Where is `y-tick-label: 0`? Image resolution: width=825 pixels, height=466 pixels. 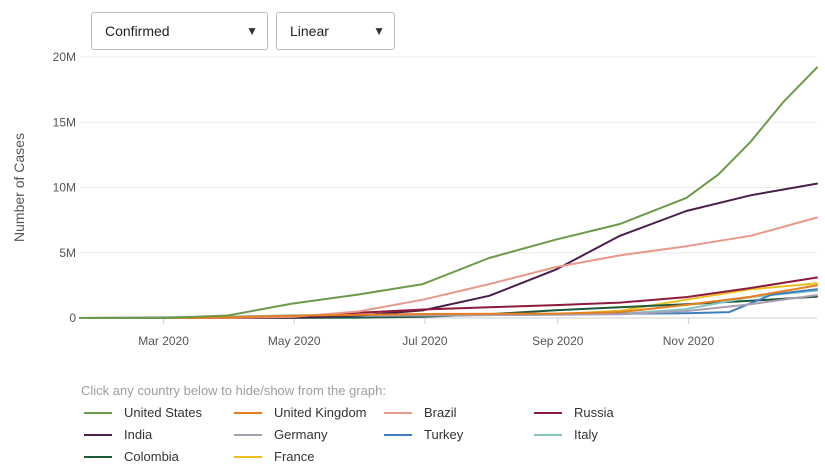 y-tick-label: 0 is located at coordinates (72, 318).